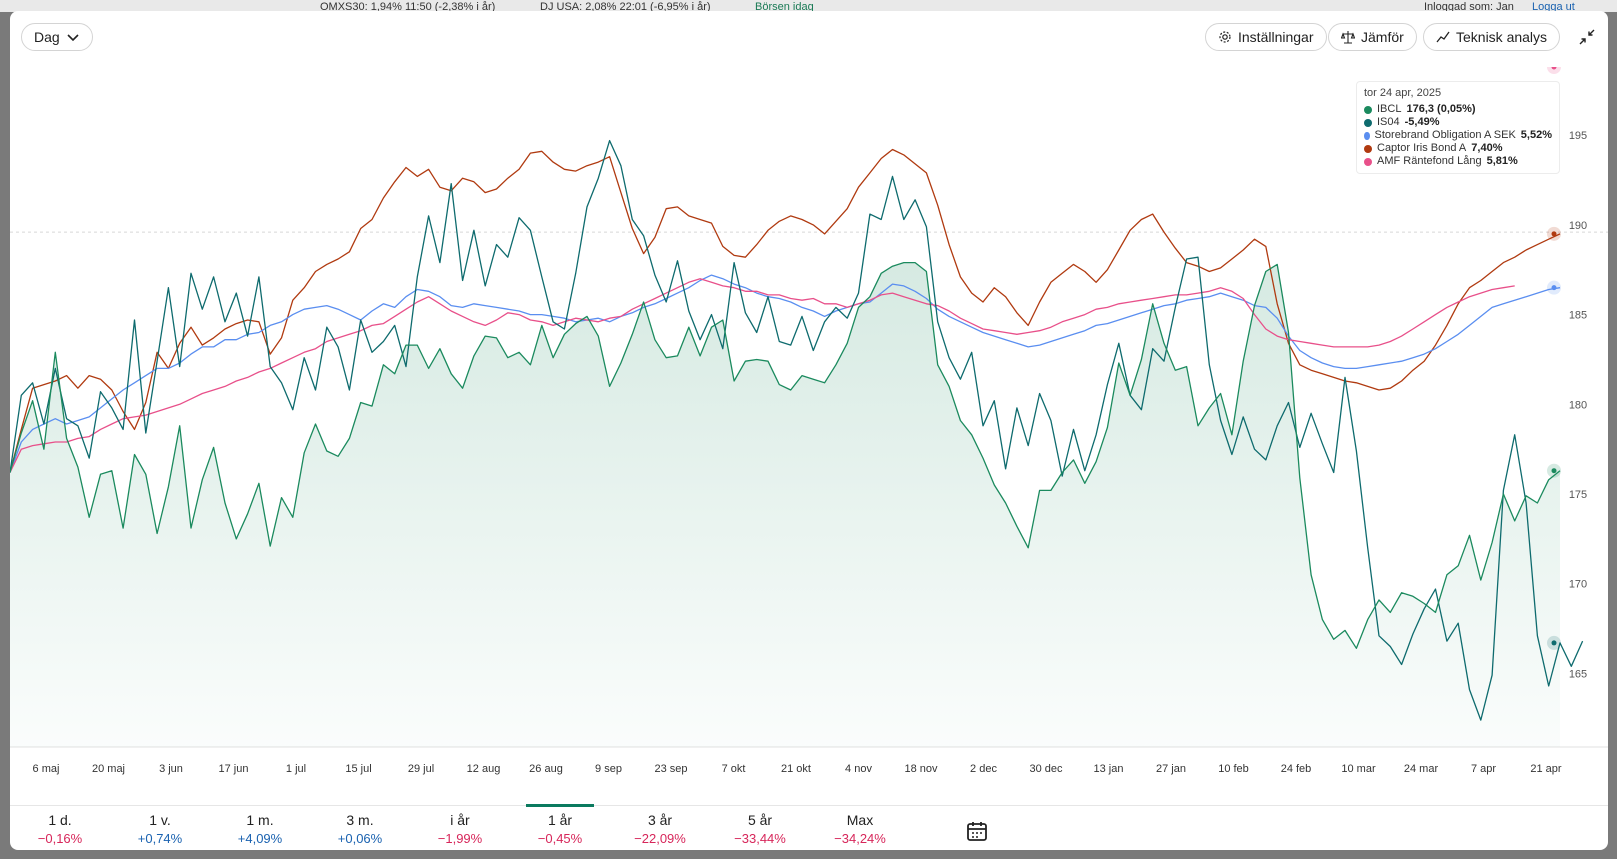  Describe the element at coordinates (1109, 769) in the screenshot. I see `x-tick-label: 13 jan` at that location.